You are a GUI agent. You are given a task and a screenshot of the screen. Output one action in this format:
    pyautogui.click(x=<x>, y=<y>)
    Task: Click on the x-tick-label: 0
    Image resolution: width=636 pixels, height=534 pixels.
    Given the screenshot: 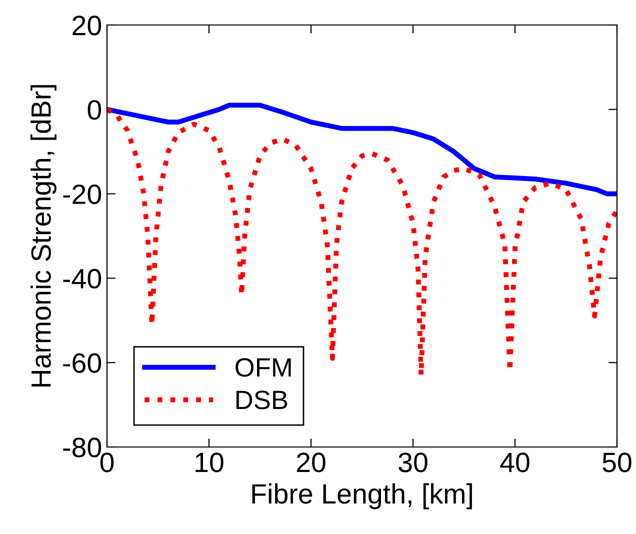 What is the action you would take?
    pyautogui.click(x=107, y=462)
    